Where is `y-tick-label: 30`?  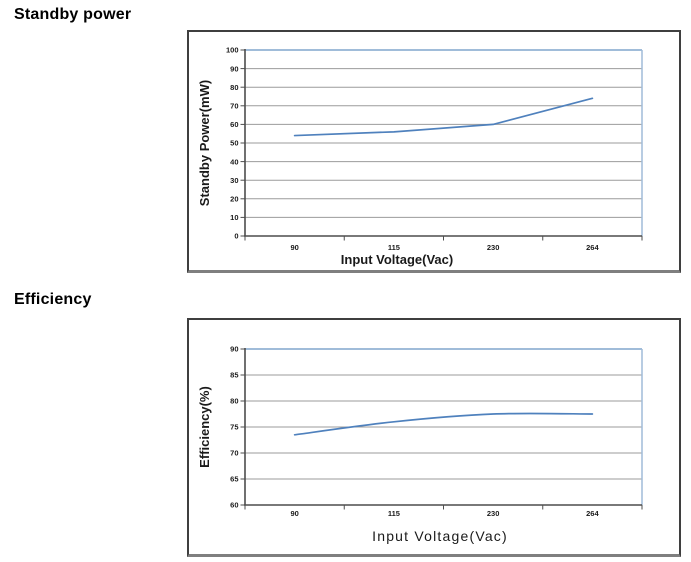 y-tick-label: 30 is located at coordinates (234, 180).